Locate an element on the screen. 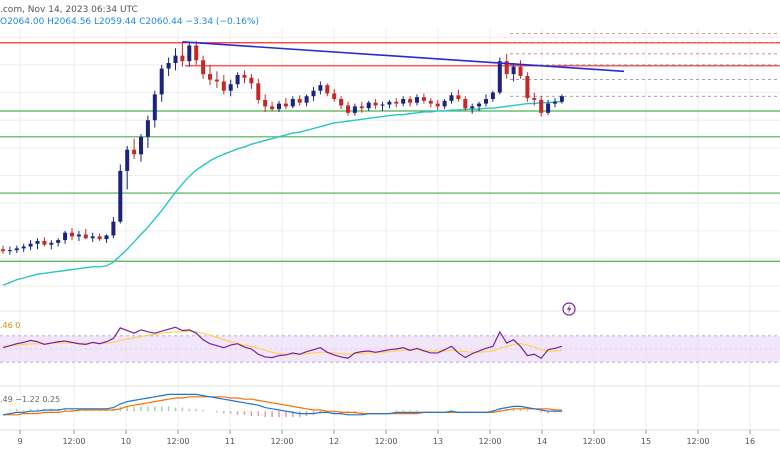 This screenshot has width=780, height=468. macd-panel is located at coordinates (282, 405).